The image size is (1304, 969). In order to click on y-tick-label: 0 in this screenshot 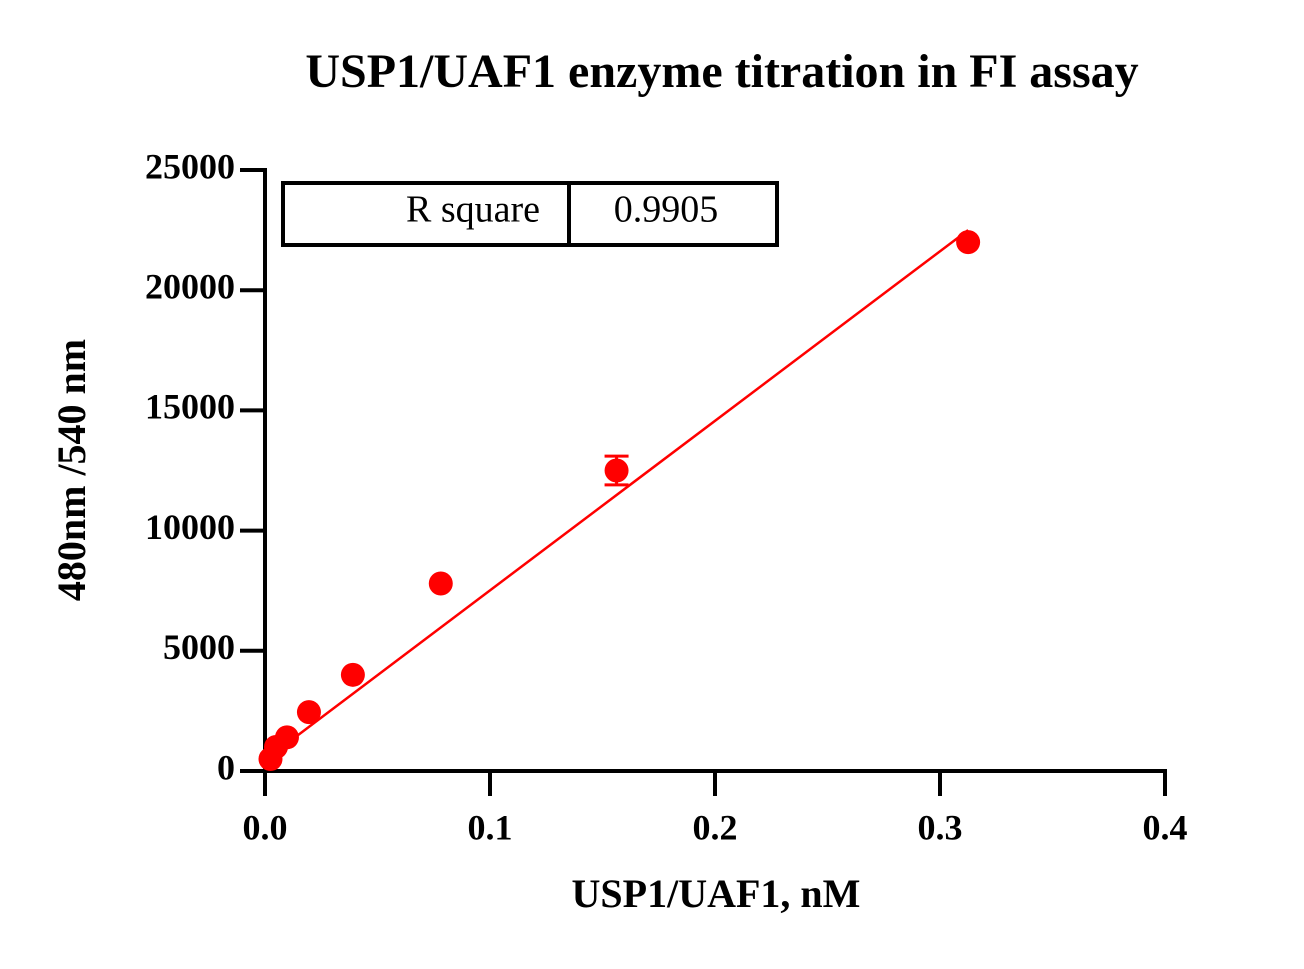, I will do `click(226, 767)`.